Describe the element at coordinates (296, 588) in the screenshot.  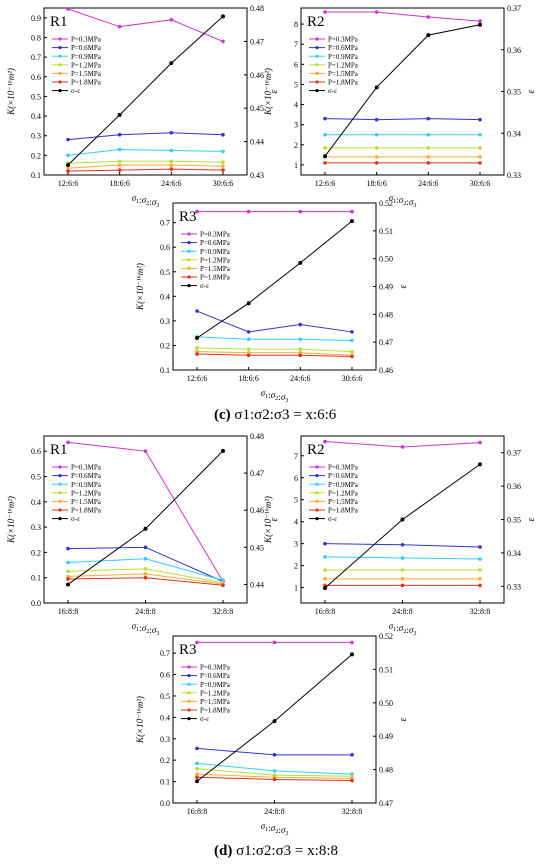
I see `y-tick-label: 1` at that location.